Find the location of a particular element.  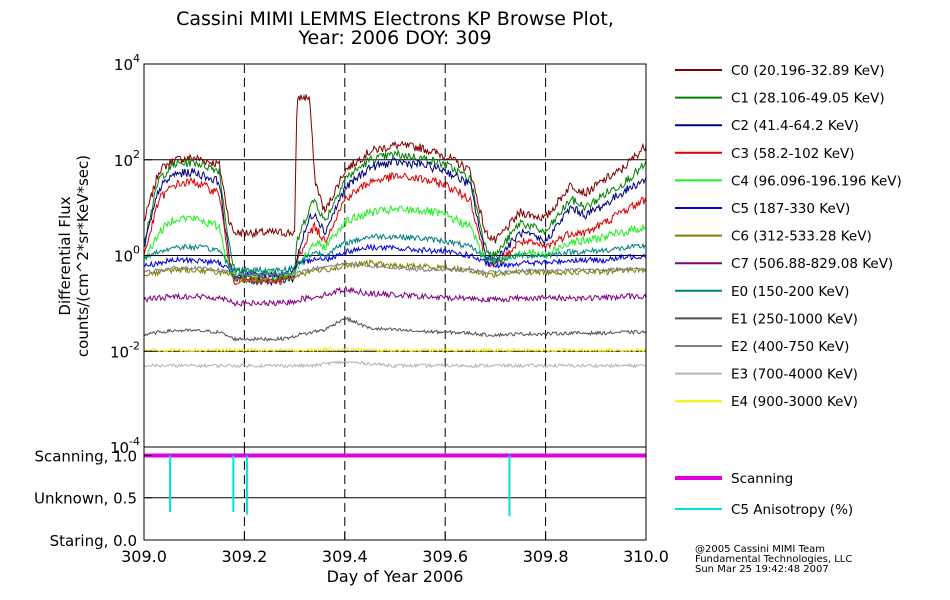

x-axis-ticks: 309.0 309.2 309.4 309.6 309.8 310.0 is located at coordinates (395, 549).